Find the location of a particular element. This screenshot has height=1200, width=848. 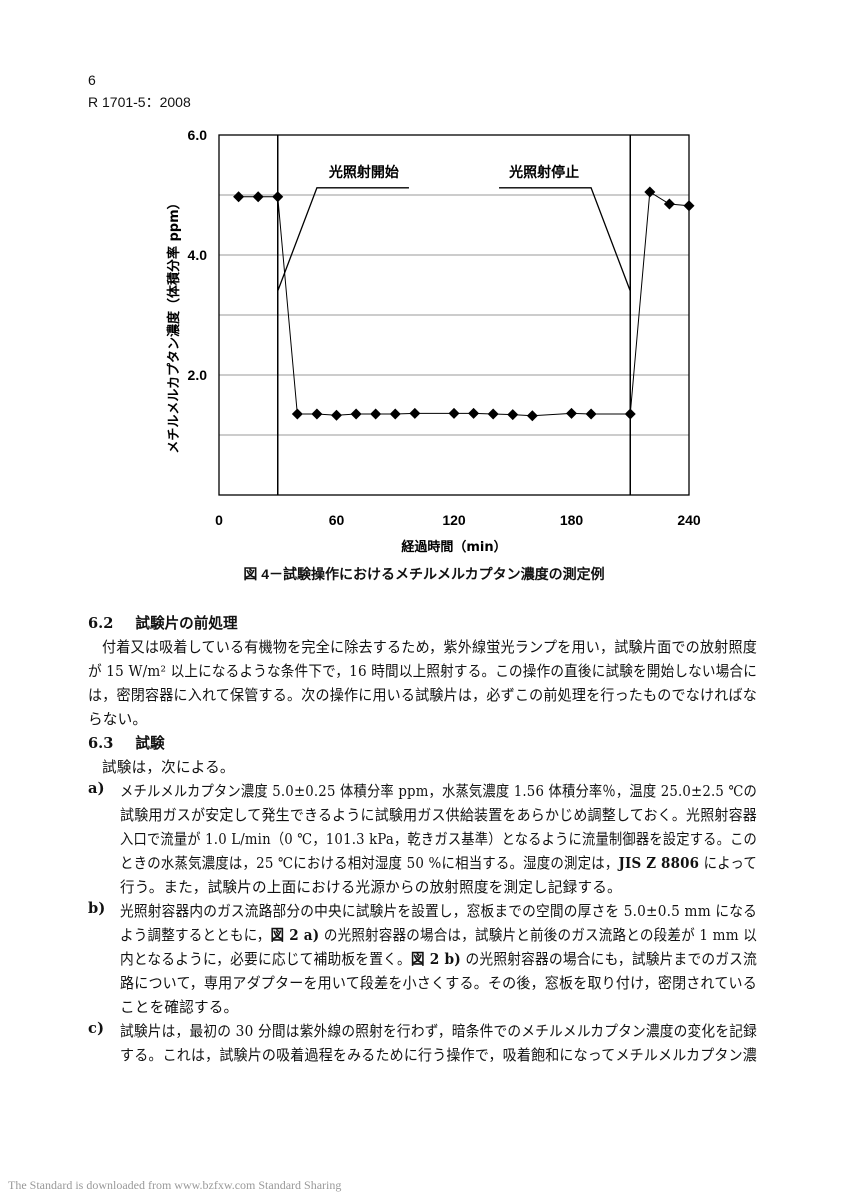

annotation-label: 光照射開始 is located at coordinates (363, 172).